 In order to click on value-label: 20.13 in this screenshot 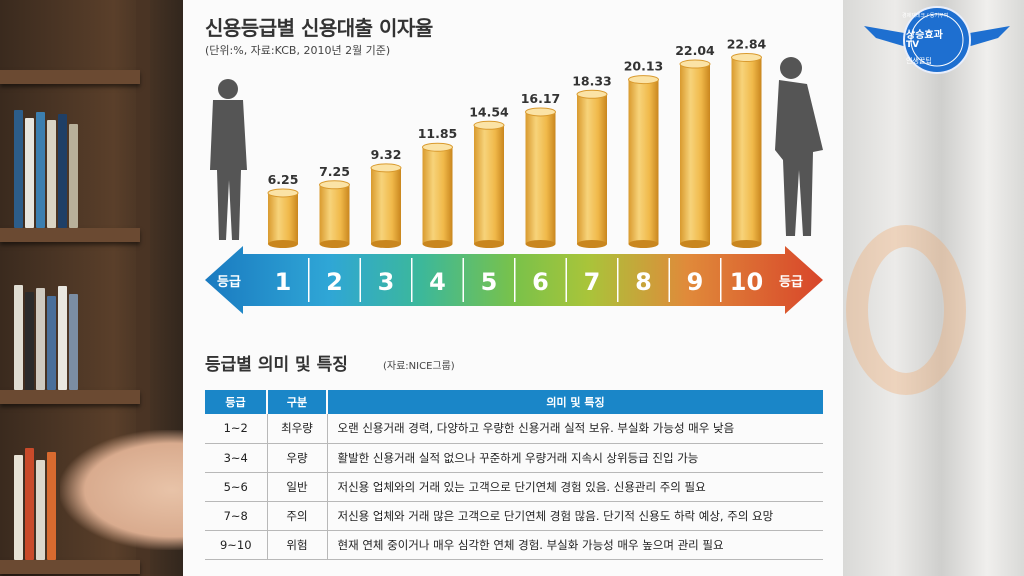, I will do `click(644, 66)`.